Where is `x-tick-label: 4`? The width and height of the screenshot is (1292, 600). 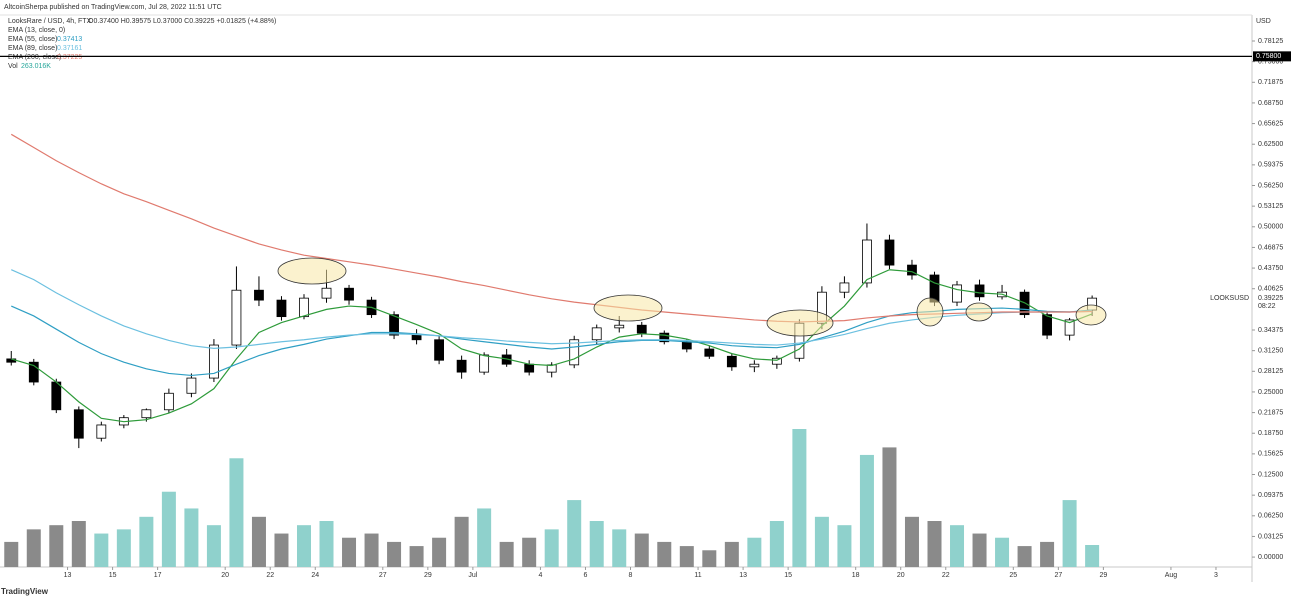 x-tick-label: 4 is located at coordinates (540, 575).